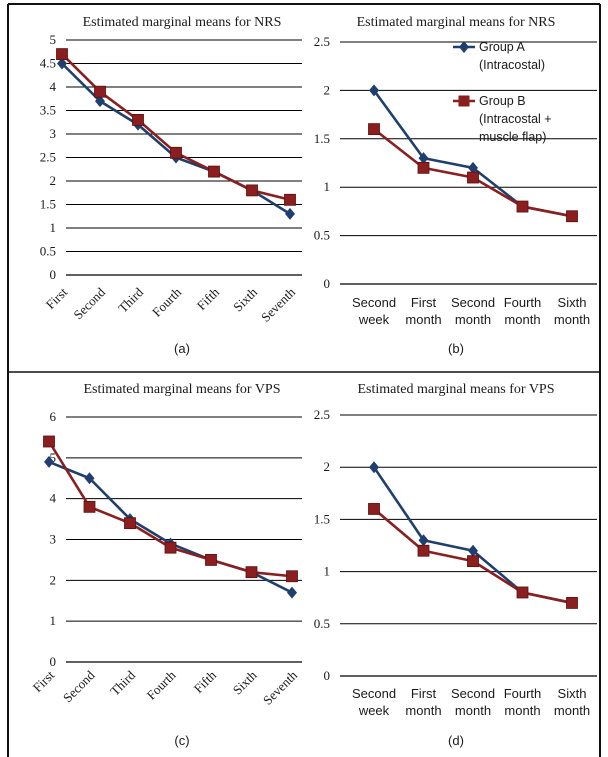  What do you see at coordinates (456, 348) in the screenshot?
I see `panel-label: (b)` at bounding box center [456, 348].